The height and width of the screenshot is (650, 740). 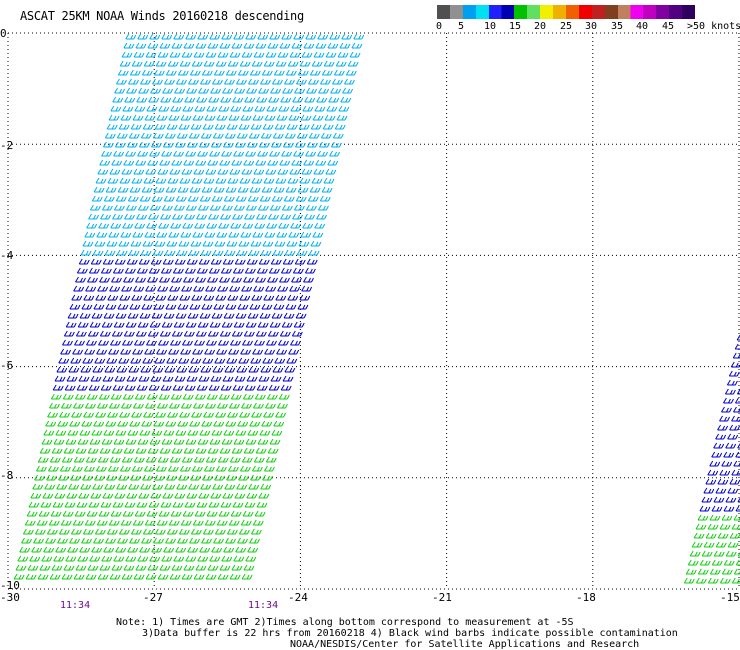 I want to click on colorbar-swatch, so click(x=475, y=12).